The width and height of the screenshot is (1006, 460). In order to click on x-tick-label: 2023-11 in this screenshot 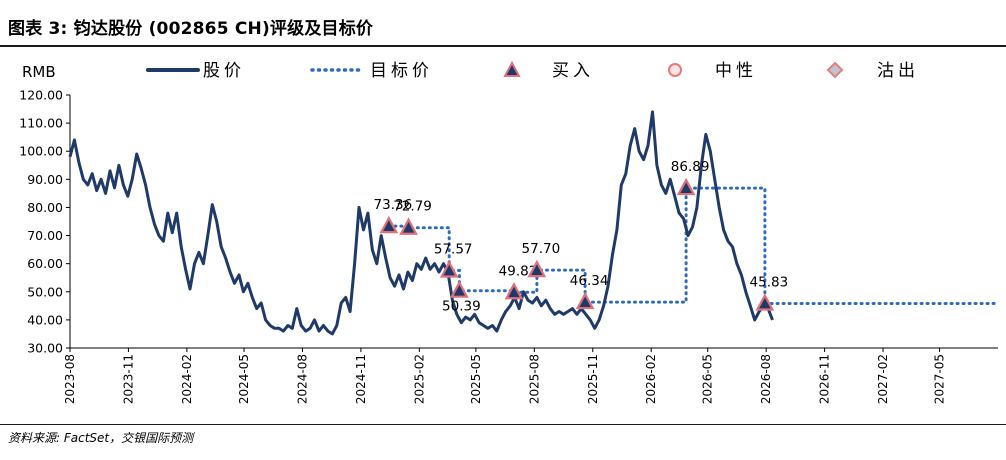, I will do `click(128, 379)`.